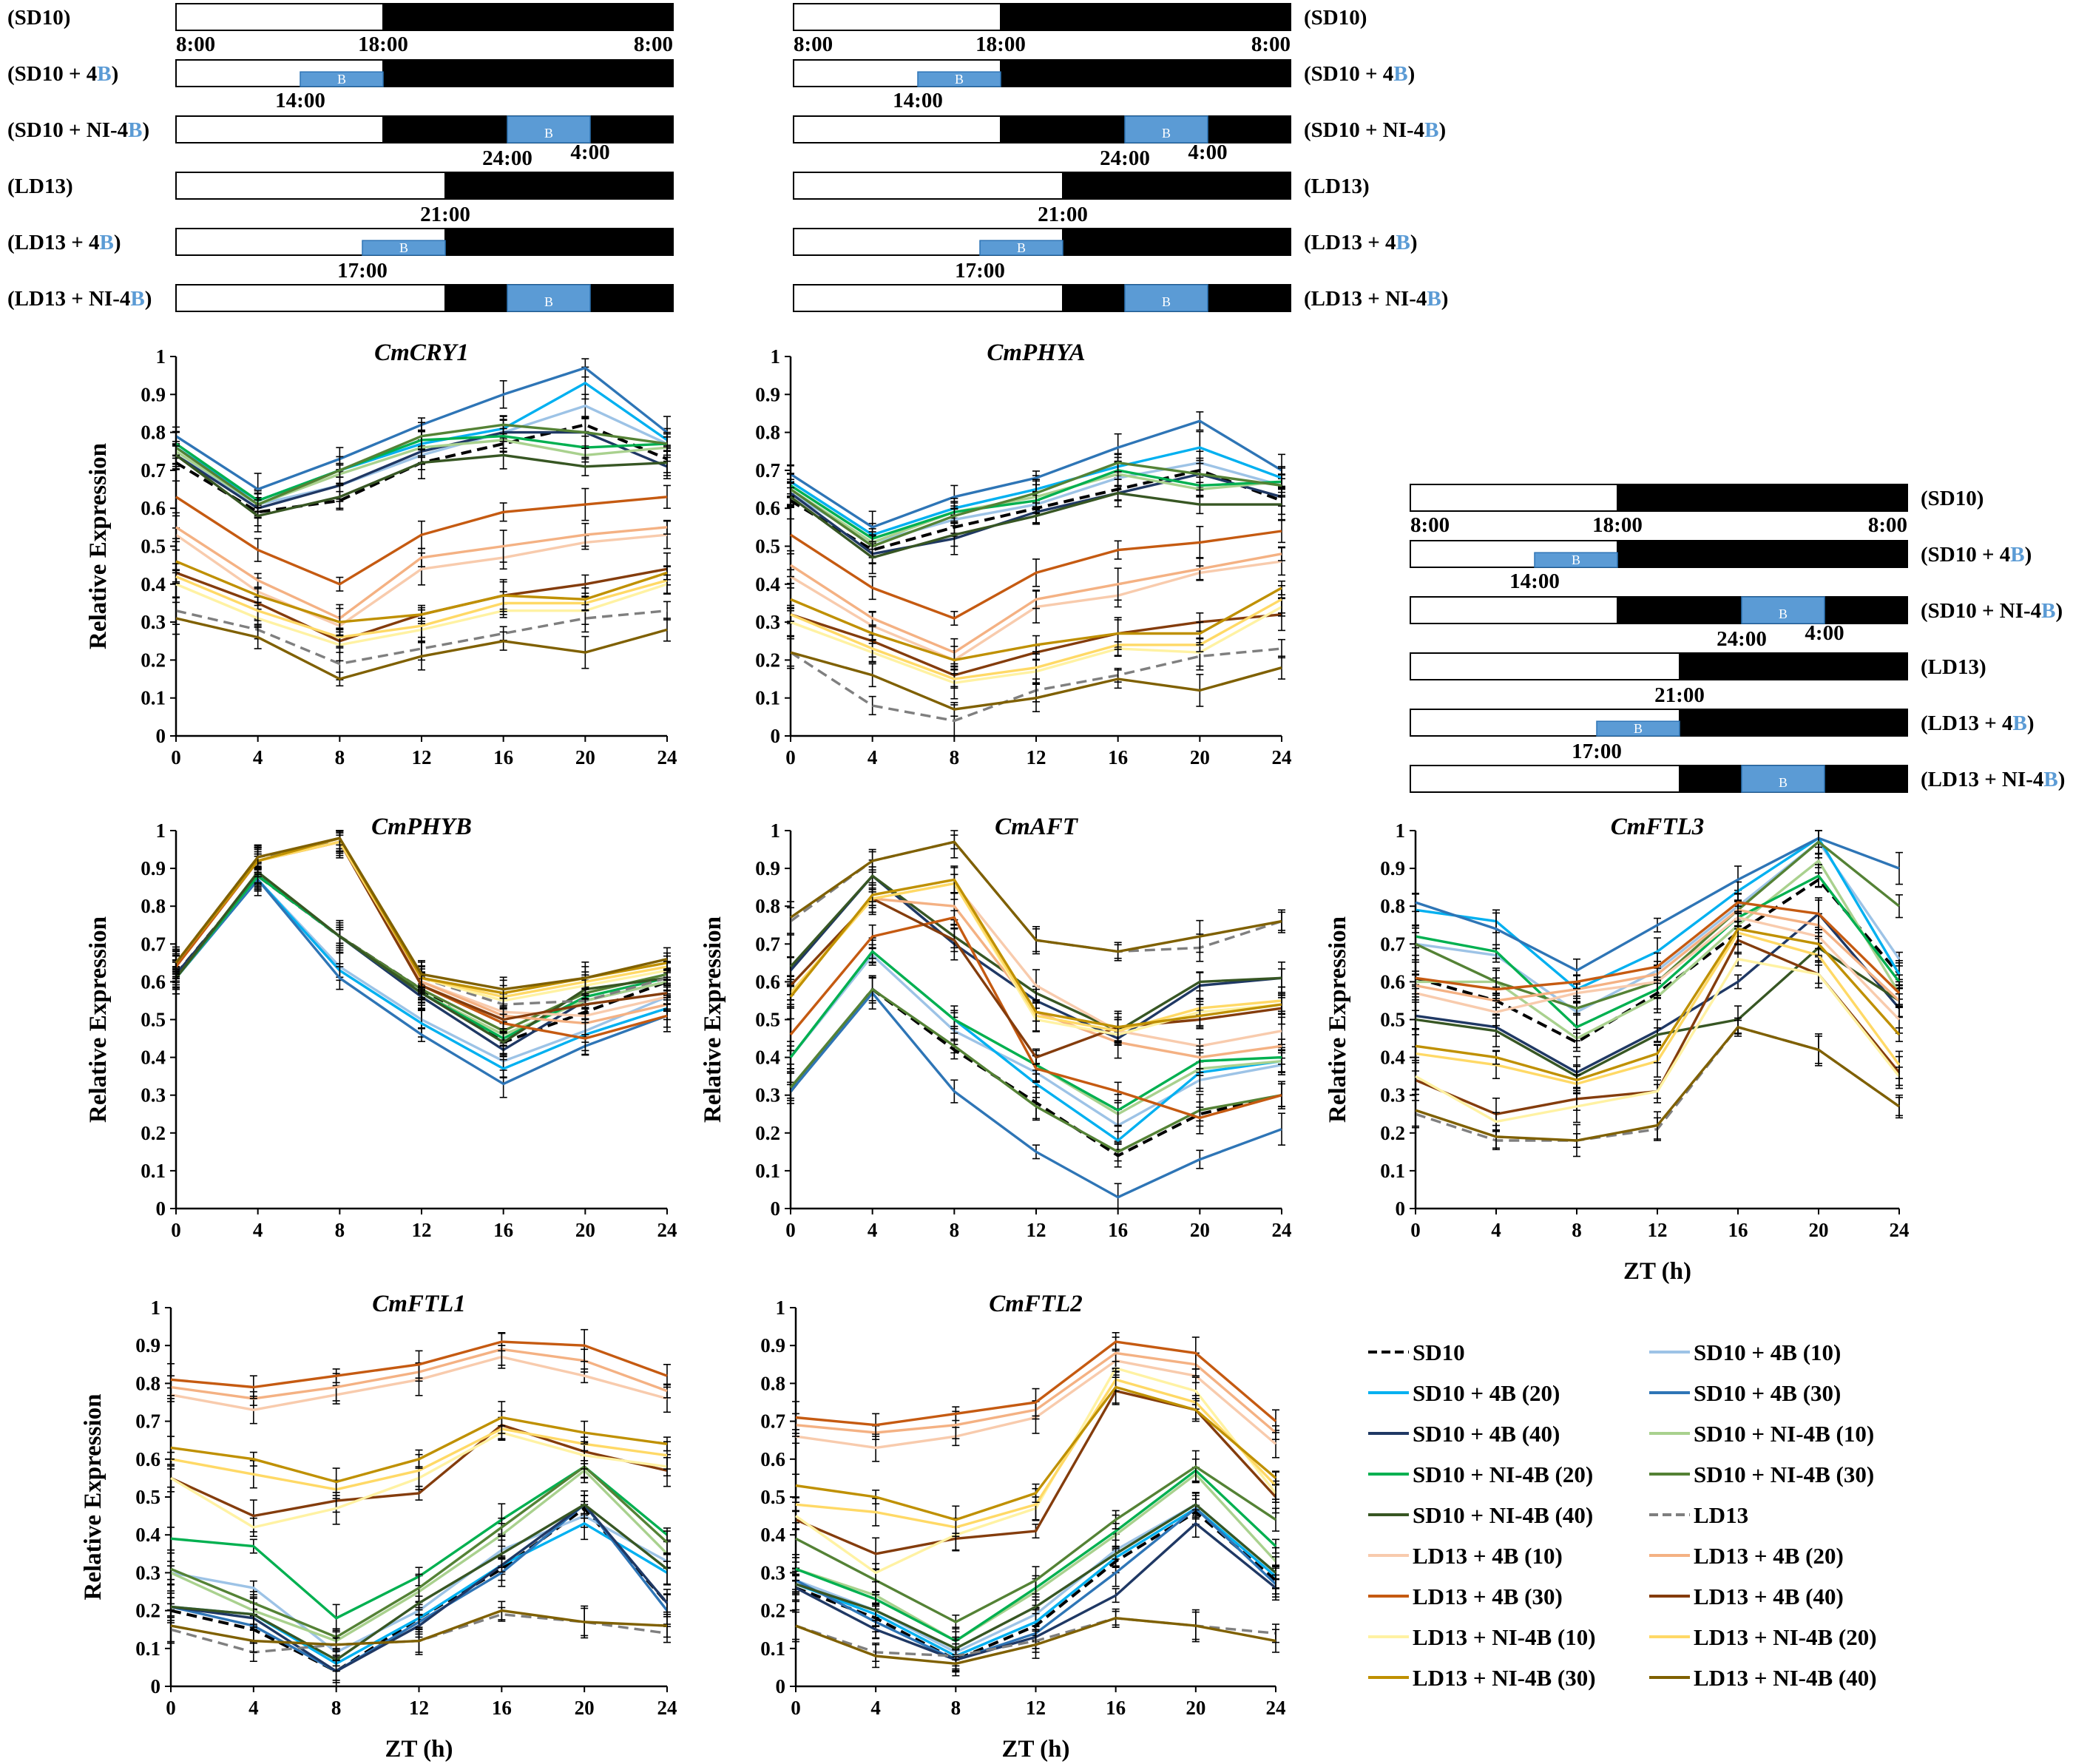 This screenshot has height=1764, width=2090. Describe the element at coordinates (79, 299) in the screenshot. I see `schematic-label: (LD13 + NI-4B)` at that location.